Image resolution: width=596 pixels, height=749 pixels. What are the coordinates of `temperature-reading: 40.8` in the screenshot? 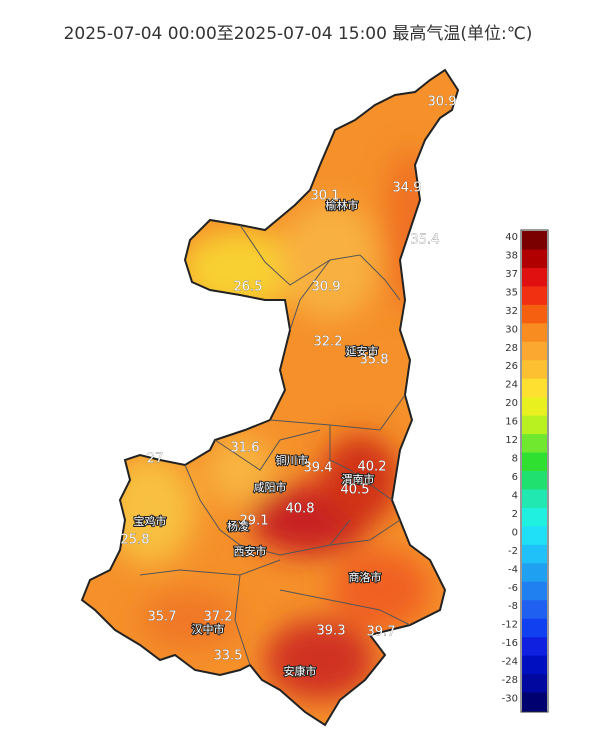 It's located at (300, 509).